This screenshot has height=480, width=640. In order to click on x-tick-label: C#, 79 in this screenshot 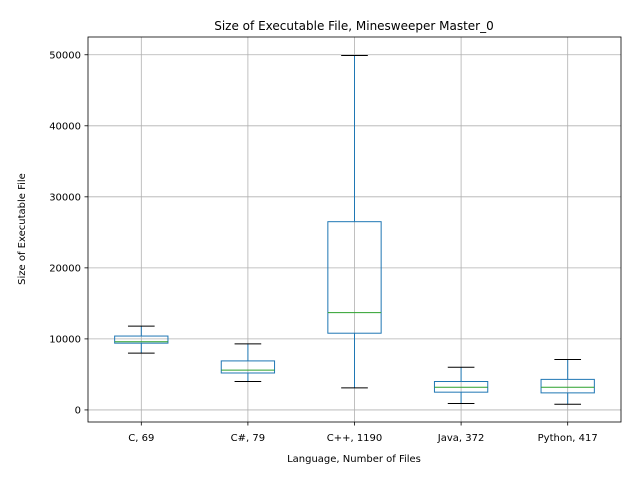, I will do `click(248, 438)`.